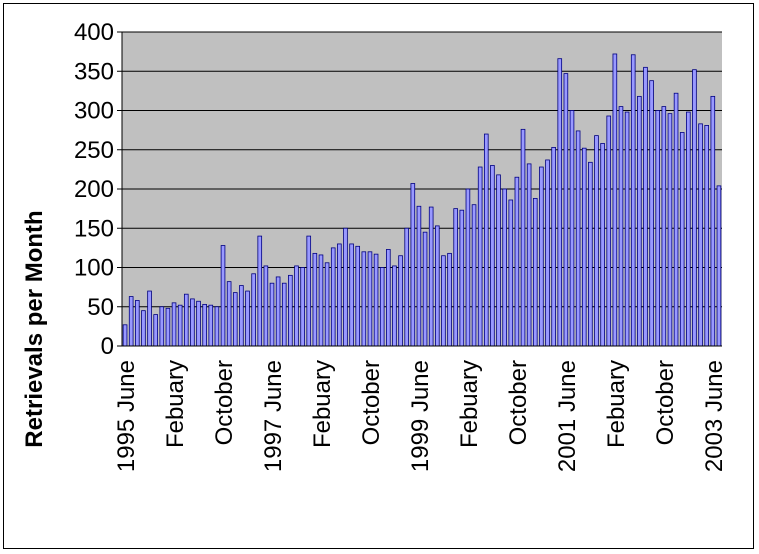  Describe the element at coordinates (94, 111) in the screenshot. I see `y-tick-label: 300` at that location.